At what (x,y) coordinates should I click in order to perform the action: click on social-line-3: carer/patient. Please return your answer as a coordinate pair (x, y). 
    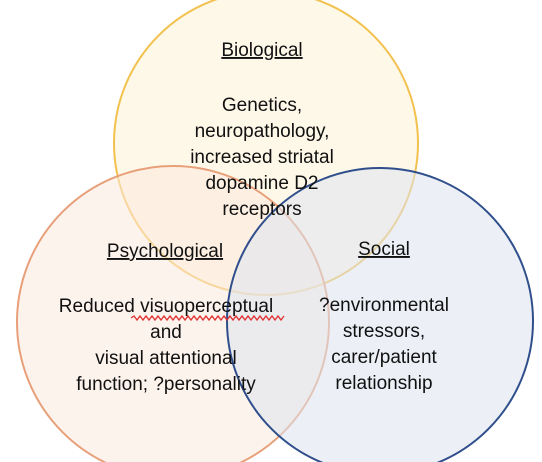
    Looking at the image, I should click on (384, 357).